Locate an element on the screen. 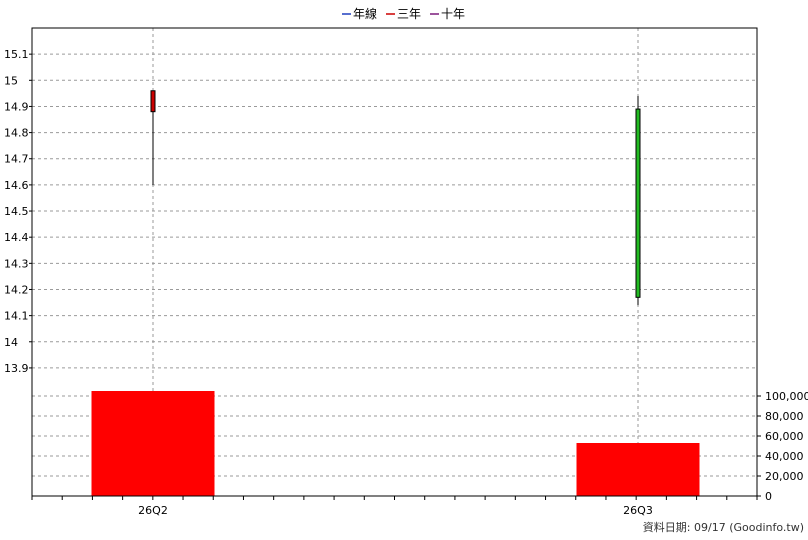  price-tick-label: 14.7 is located at coordinates (16, 159).